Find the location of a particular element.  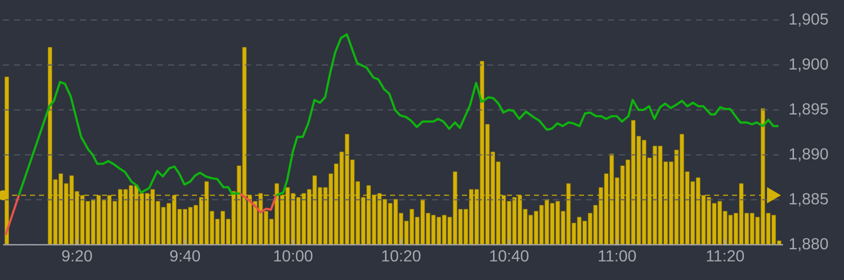

y-tick-label: 1,905 is located at coordinates (809, 20).